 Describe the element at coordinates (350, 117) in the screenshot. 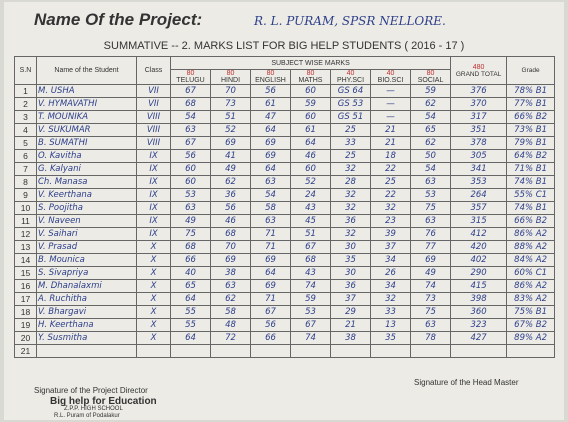

I see `cell: GS 51` at that location.